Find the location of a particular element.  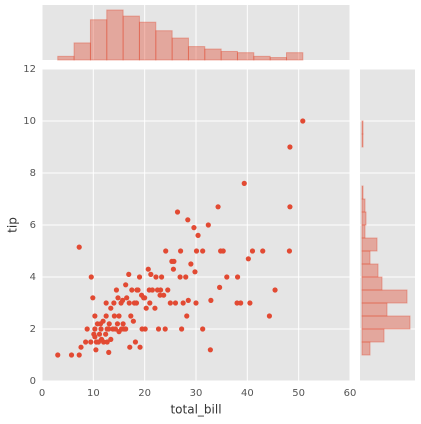

y-tick-label: 12 is located at coordinates (29, 69).